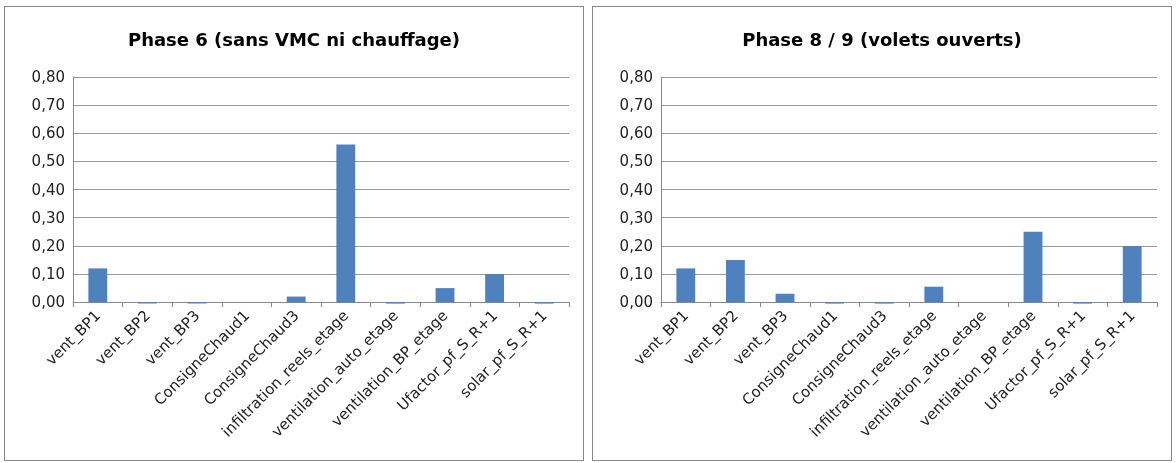  I want to click on chart-title: Phase 6 (sans VMC ni chauffage), so click(294, 39).